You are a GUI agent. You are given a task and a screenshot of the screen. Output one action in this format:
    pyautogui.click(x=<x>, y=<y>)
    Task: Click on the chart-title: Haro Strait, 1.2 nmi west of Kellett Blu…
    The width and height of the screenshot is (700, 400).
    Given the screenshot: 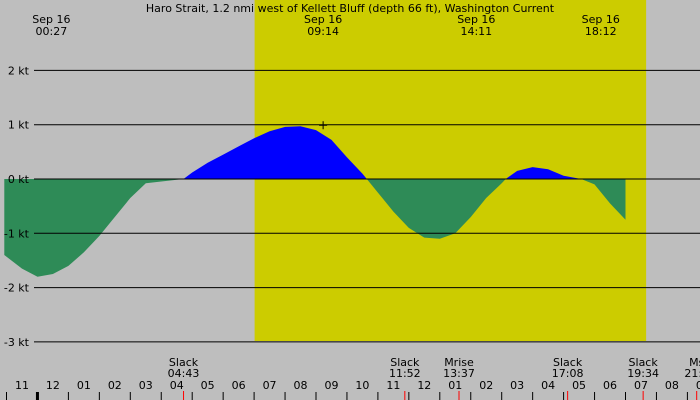 What is the action you would take?
    pyautogui.click(x=350, y=8)
    